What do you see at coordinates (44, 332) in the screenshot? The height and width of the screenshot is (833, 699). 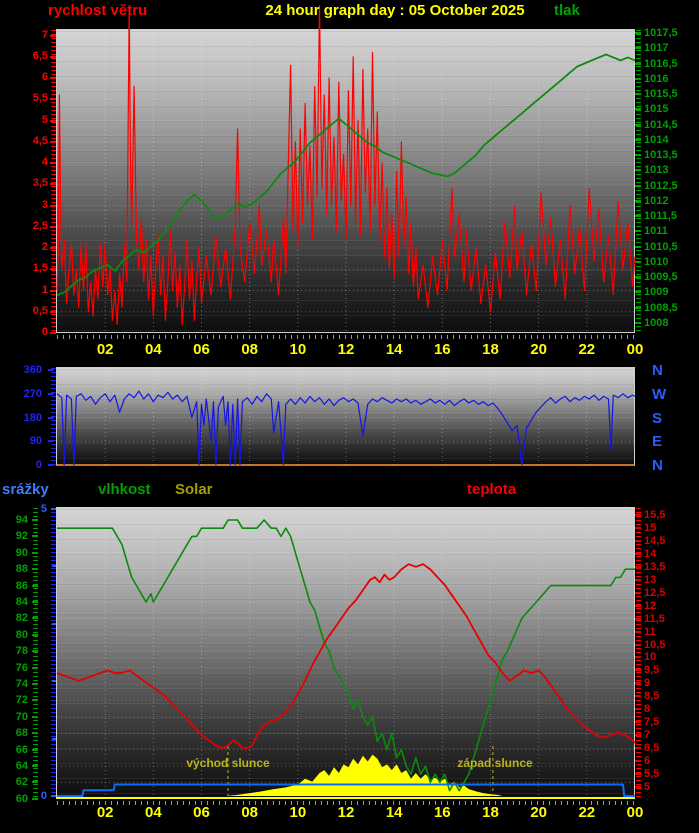 I see `wind-axis-label: 0` at bounding box center [44, 332].